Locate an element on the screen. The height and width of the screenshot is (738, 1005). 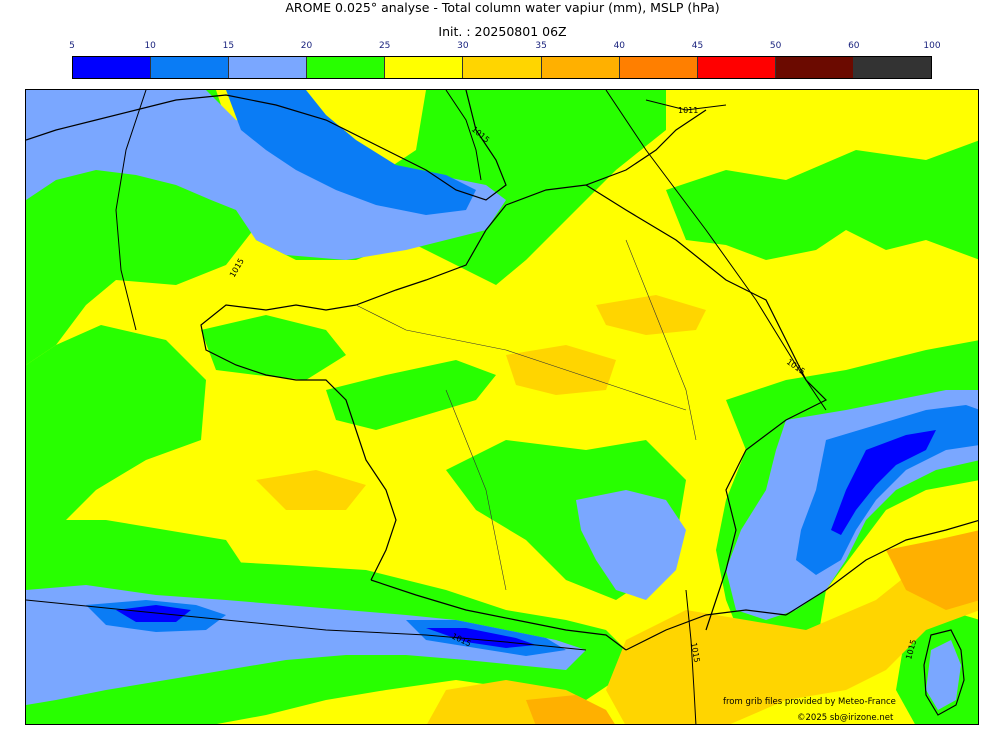
isobar-1015-north is located at coordinates (463, 135).